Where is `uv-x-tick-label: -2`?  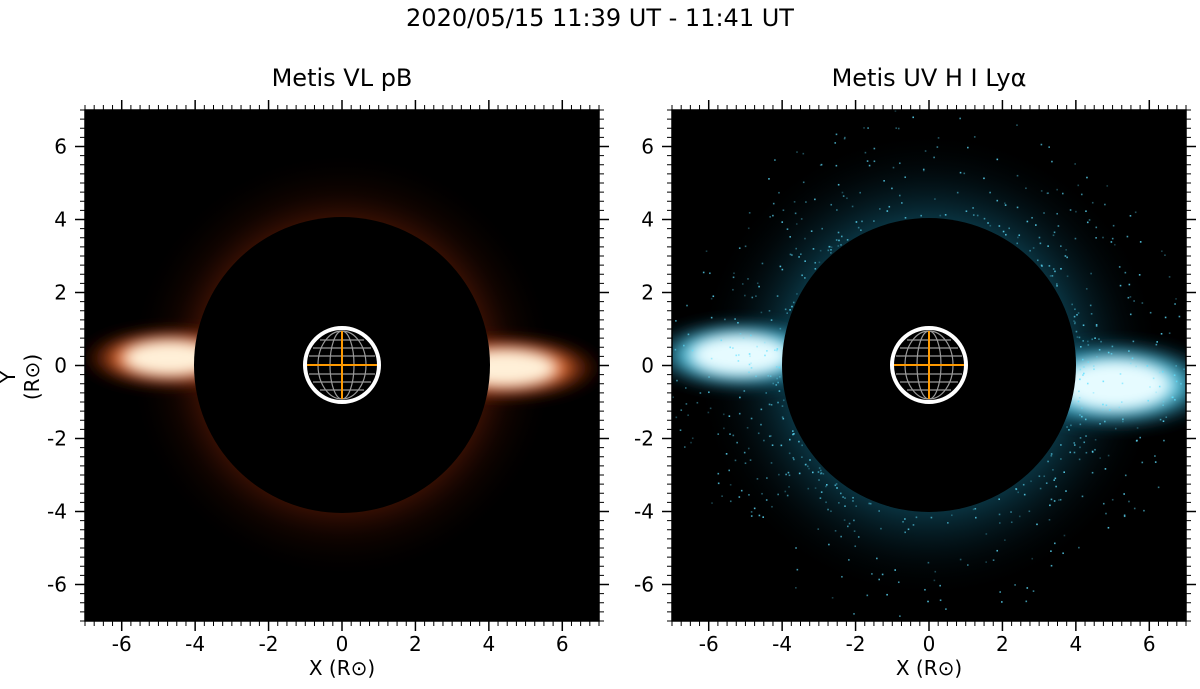 uv-x-tick-label: -2 is located at coordinates (856, 644).